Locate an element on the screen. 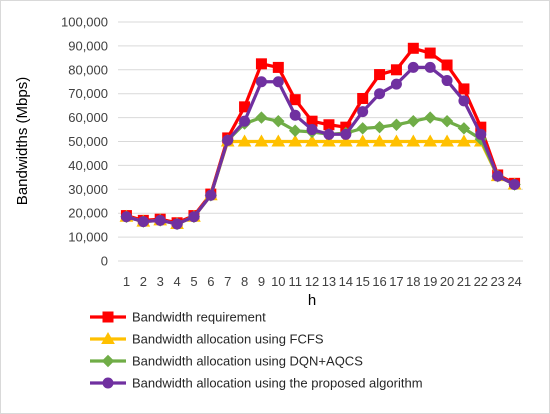  x-tick-label: 1 is located at coordinates (126, 281).